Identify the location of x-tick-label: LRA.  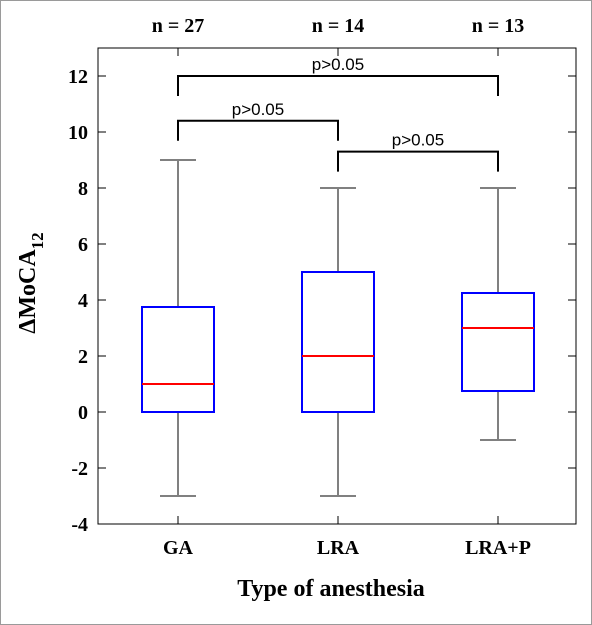
(338, 548).